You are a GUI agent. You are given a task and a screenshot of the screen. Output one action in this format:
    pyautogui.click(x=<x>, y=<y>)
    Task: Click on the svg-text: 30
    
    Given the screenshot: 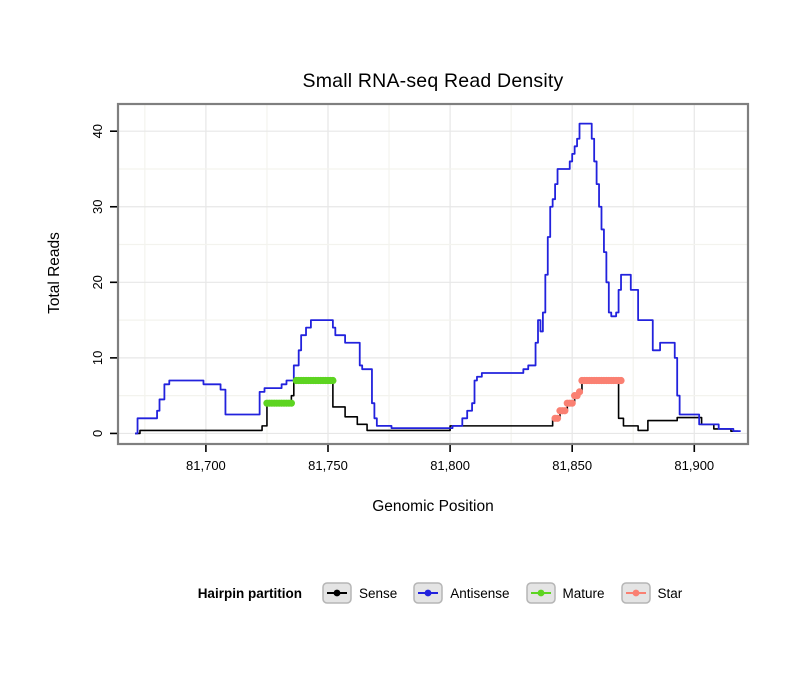 What is the action you would take?
    pyautogui.click(x=97, y=207)
    